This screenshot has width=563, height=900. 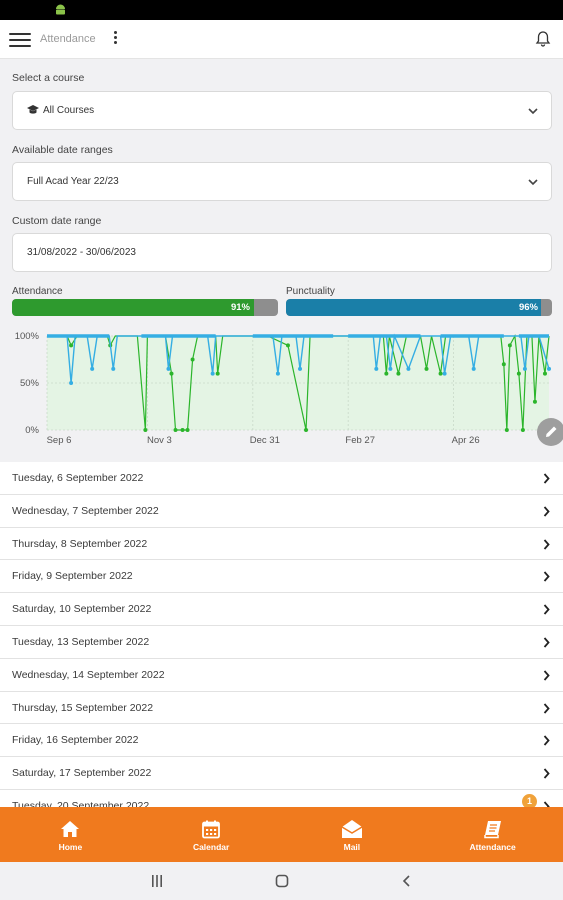 I want to click on attendance-icon, so click(x=492, y=830).